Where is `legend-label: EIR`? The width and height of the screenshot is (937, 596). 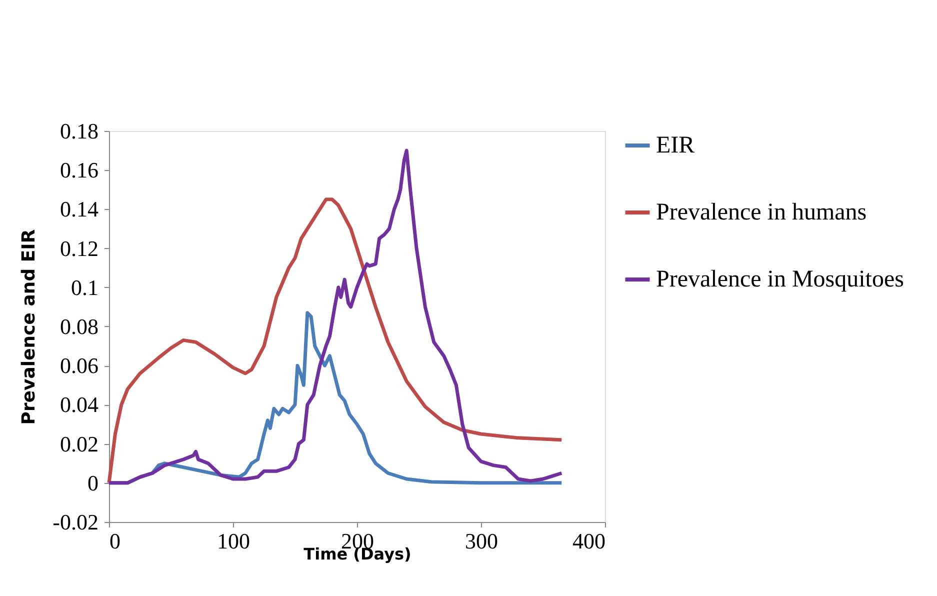
legend-label: EIR is located at coordinates (675, 145).